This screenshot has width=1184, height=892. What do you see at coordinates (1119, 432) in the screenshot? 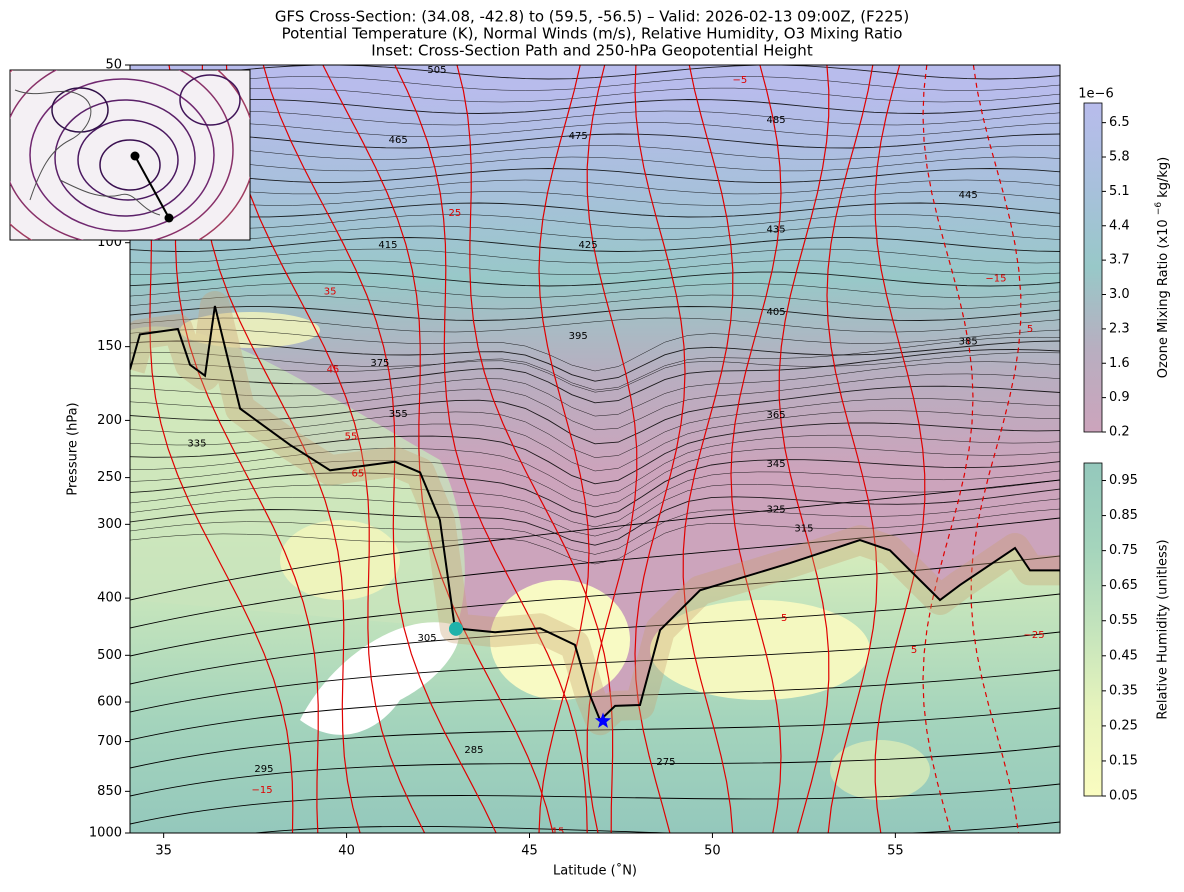
I see `colorbar-tick-label: 0.2` at bounding box center [1119, 432].